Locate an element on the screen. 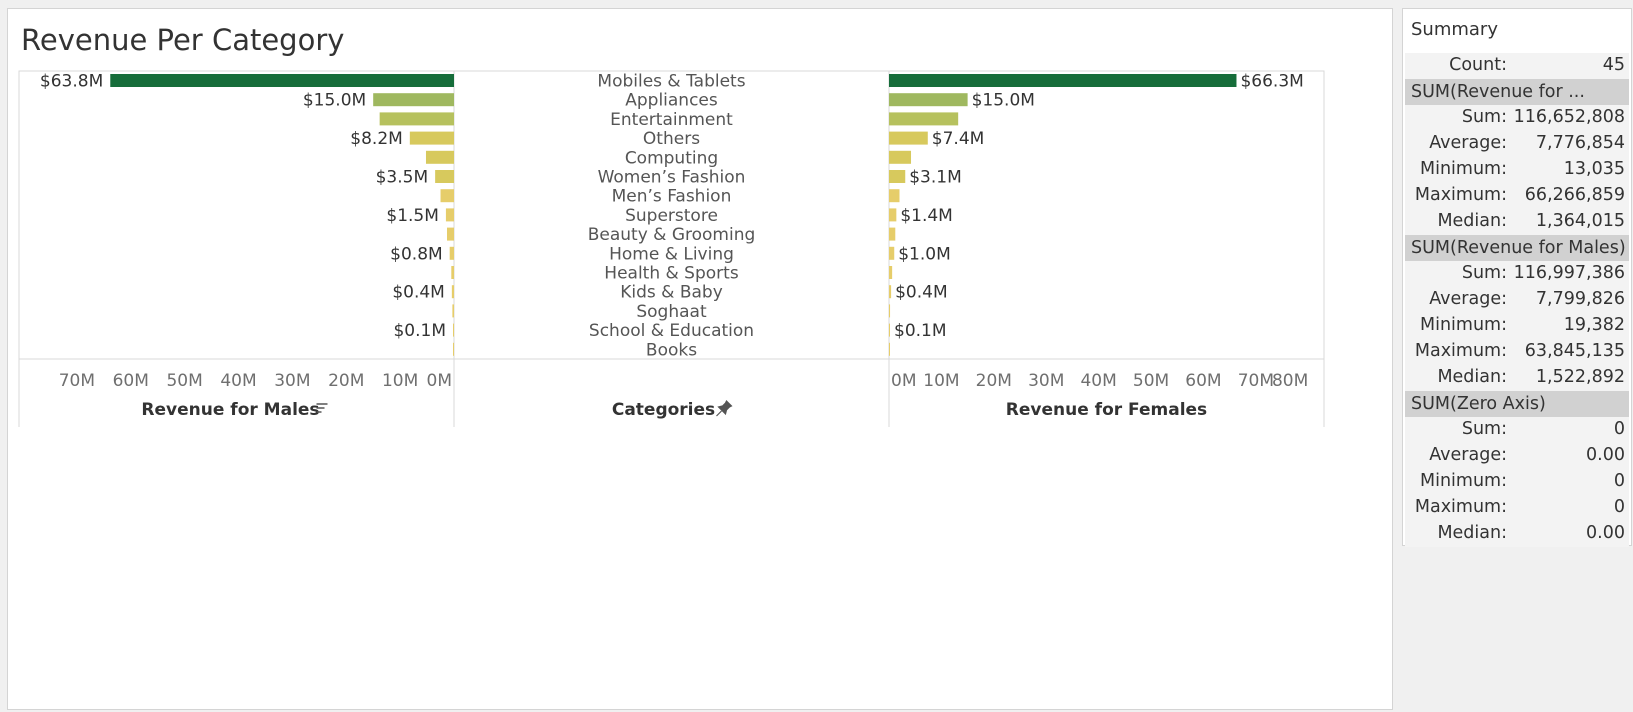  summary-row: Minimum: 19,382 is located at coordinates (1517, 326).